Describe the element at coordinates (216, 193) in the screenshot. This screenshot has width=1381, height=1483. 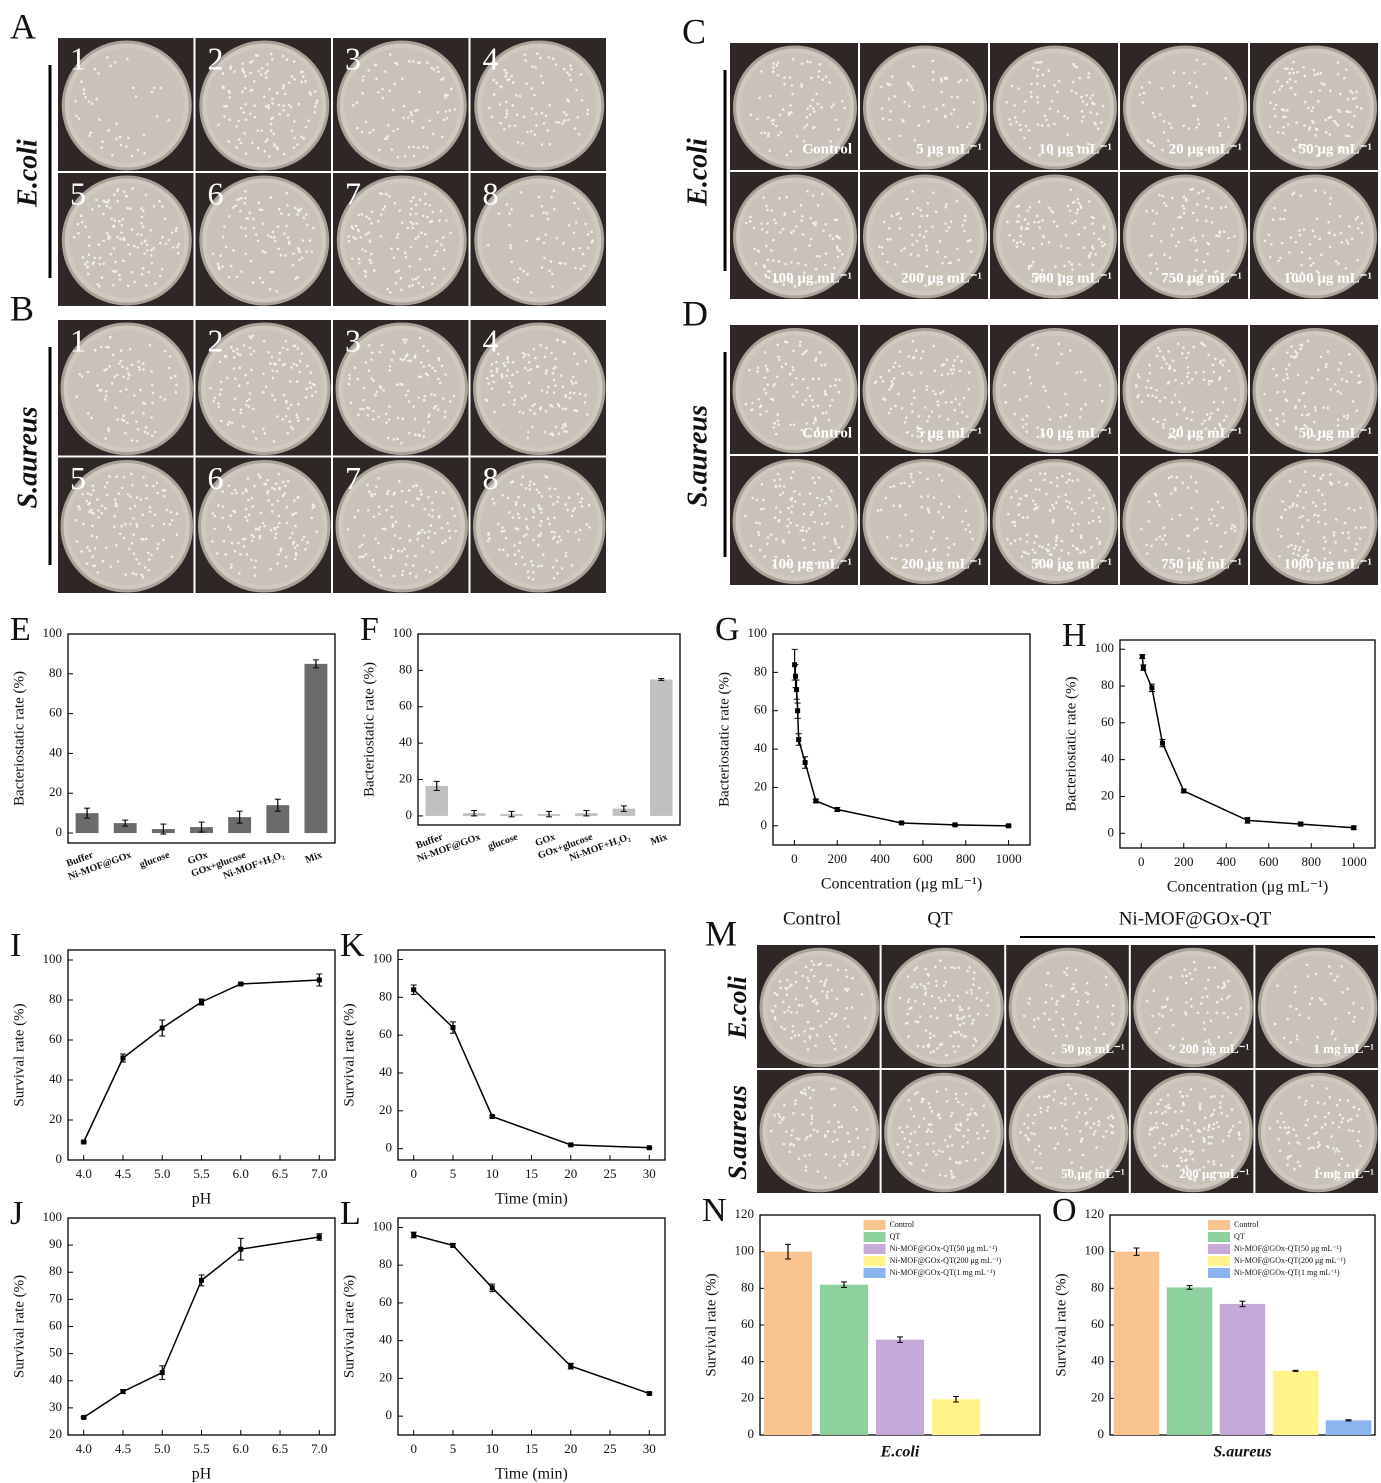
I see `dish-label: 6` at that location.